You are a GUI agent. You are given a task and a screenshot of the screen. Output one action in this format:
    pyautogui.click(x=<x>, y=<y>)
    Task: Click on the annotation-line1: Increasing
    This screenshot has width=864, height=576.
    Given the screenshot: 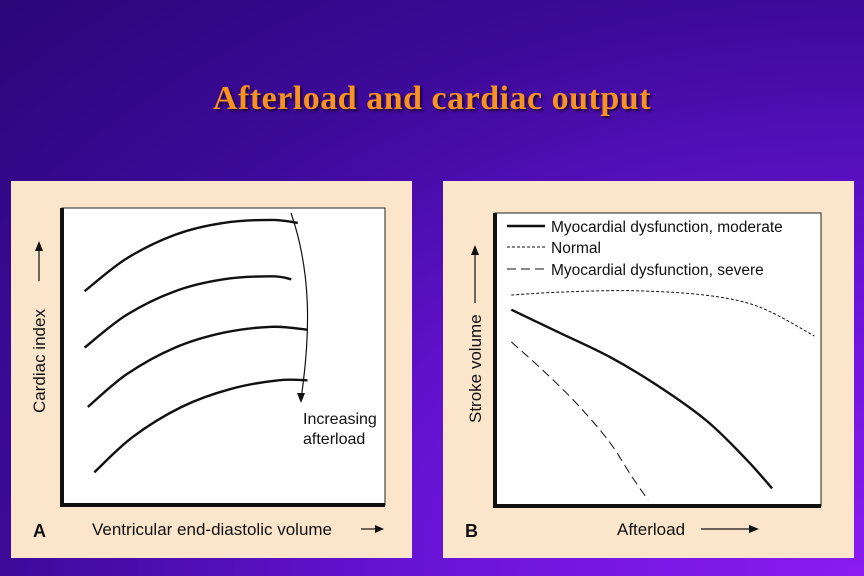 What is the action you would take?
    pyautogui.click(x=340, y=419)
    